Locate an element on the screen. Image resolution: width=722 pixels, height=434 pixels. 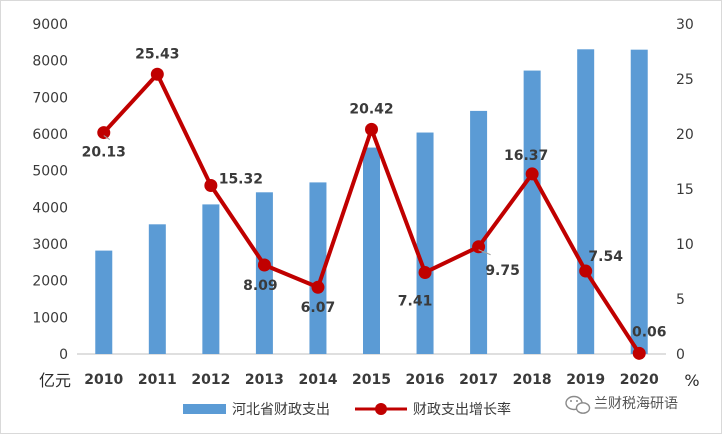
data-label-2017: 9.75 is located at coordinates (502, 271).